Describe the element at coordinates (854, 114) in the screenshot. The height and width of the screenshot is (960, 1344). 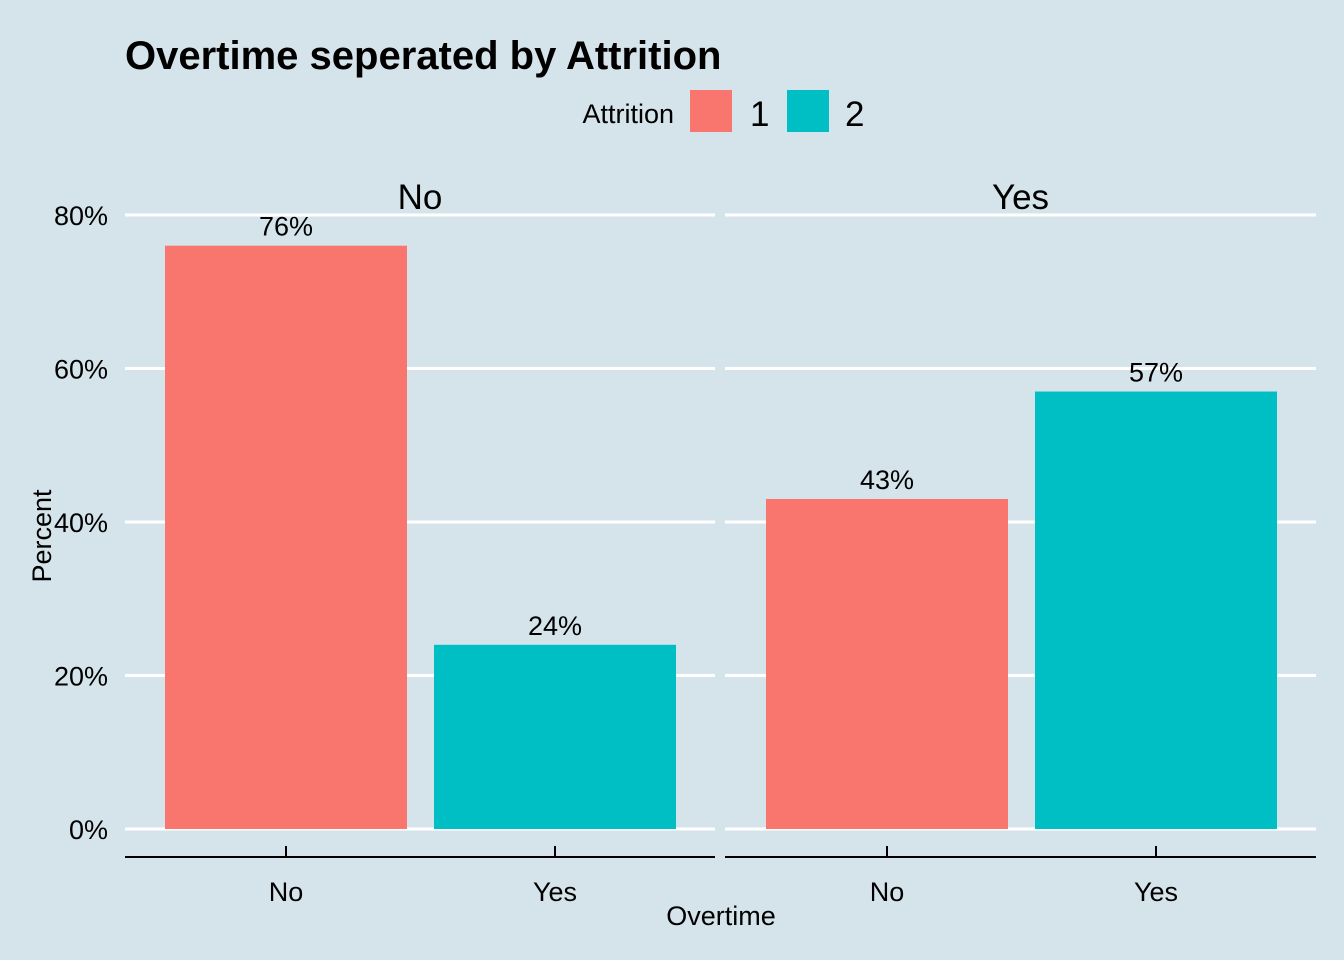
I see `legend-label-2: 2` at that location.